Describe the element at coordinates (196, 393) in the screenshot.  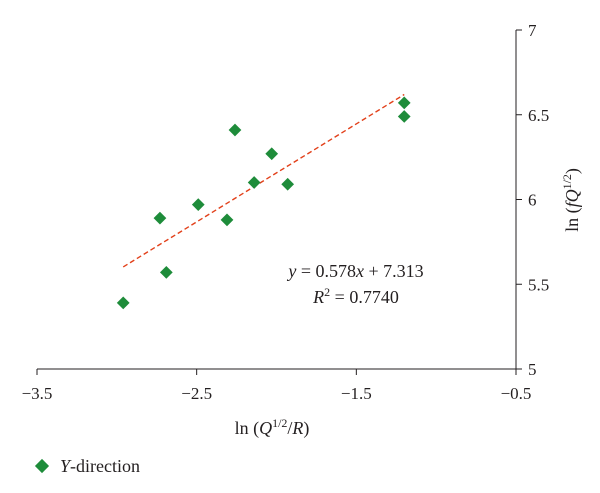
I see `x-tick-label: −2.5` at that location.